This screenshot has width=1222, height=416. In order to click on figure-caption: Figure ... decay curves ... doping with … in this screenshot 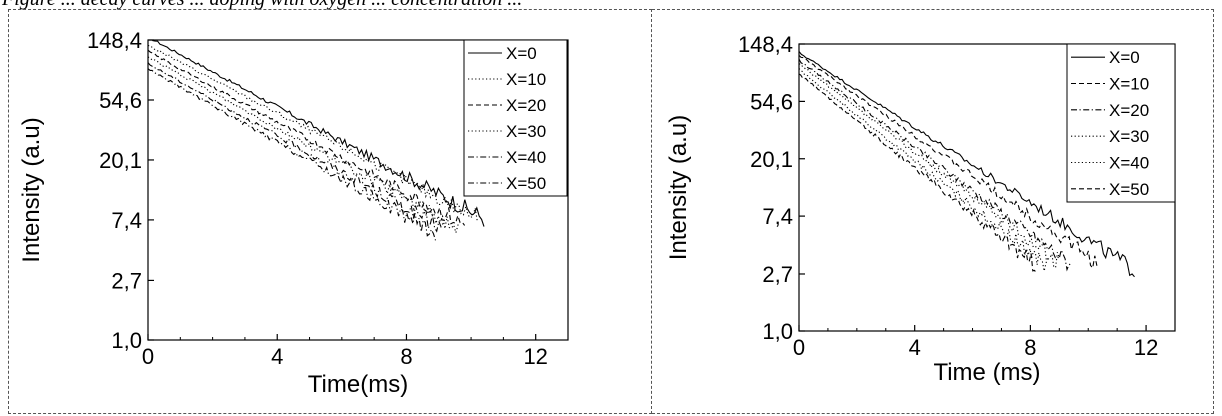, I will do `click(611, 6)`.